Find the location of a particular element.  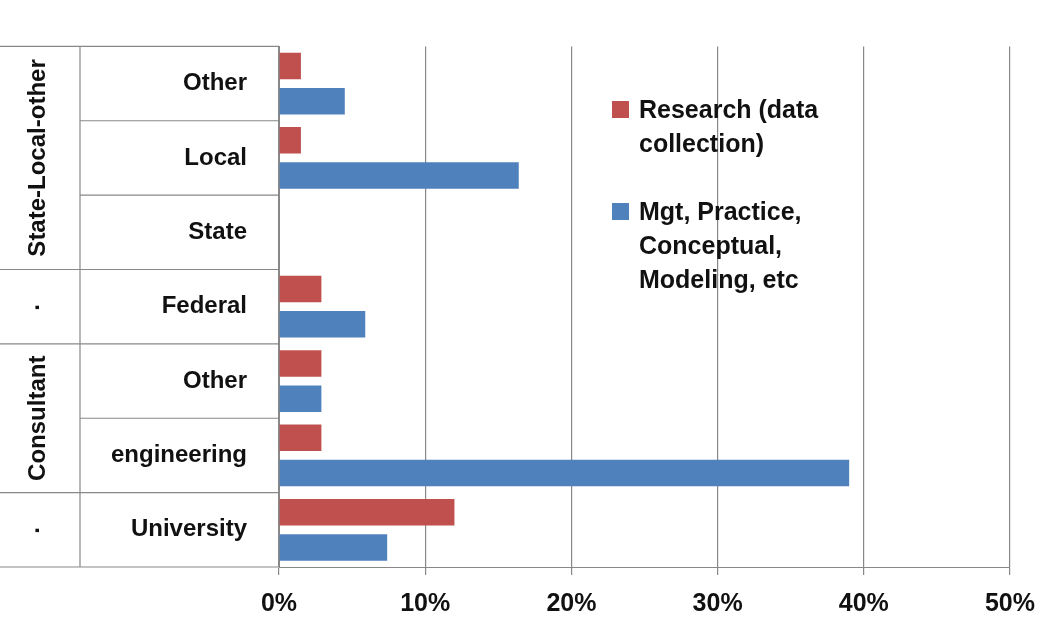

x-tick-label: 20% is located at coordinates (571, 601).